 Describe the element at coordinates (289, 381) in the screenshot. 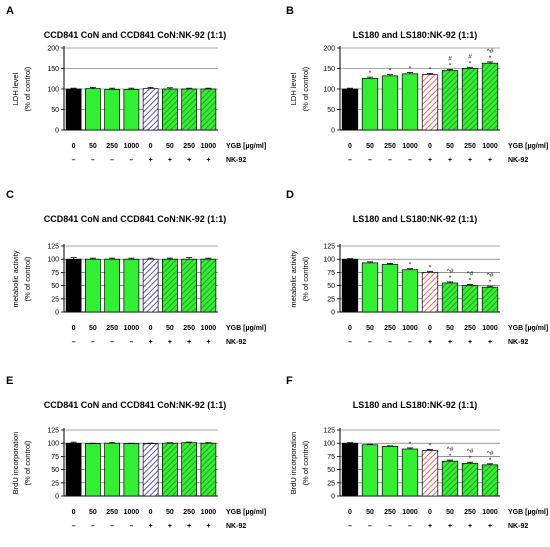

I see `panel-letter: F` at that location.